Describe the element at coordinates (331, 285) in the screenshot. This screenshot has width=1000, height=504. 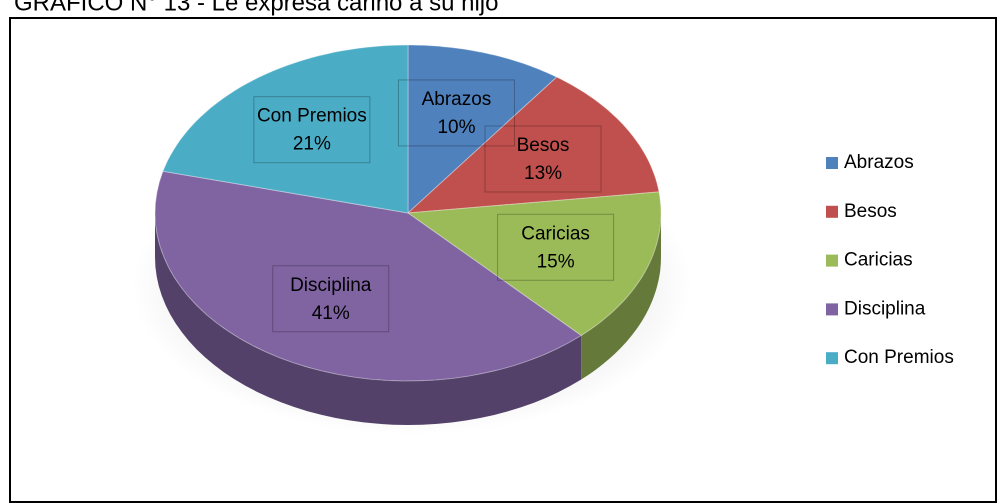
I see `data-label-category: Disciplina` at that location.